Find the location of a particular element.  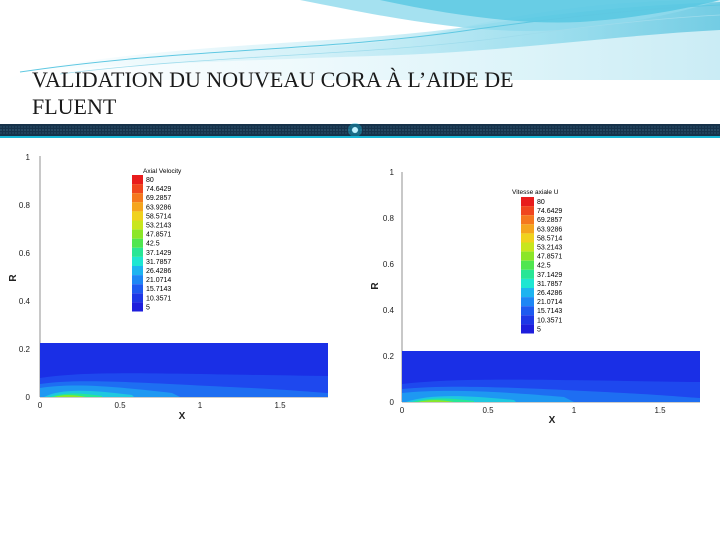

left-x-ticks: 0 0.5 1 1.5 is located at coordinates (162, 405).